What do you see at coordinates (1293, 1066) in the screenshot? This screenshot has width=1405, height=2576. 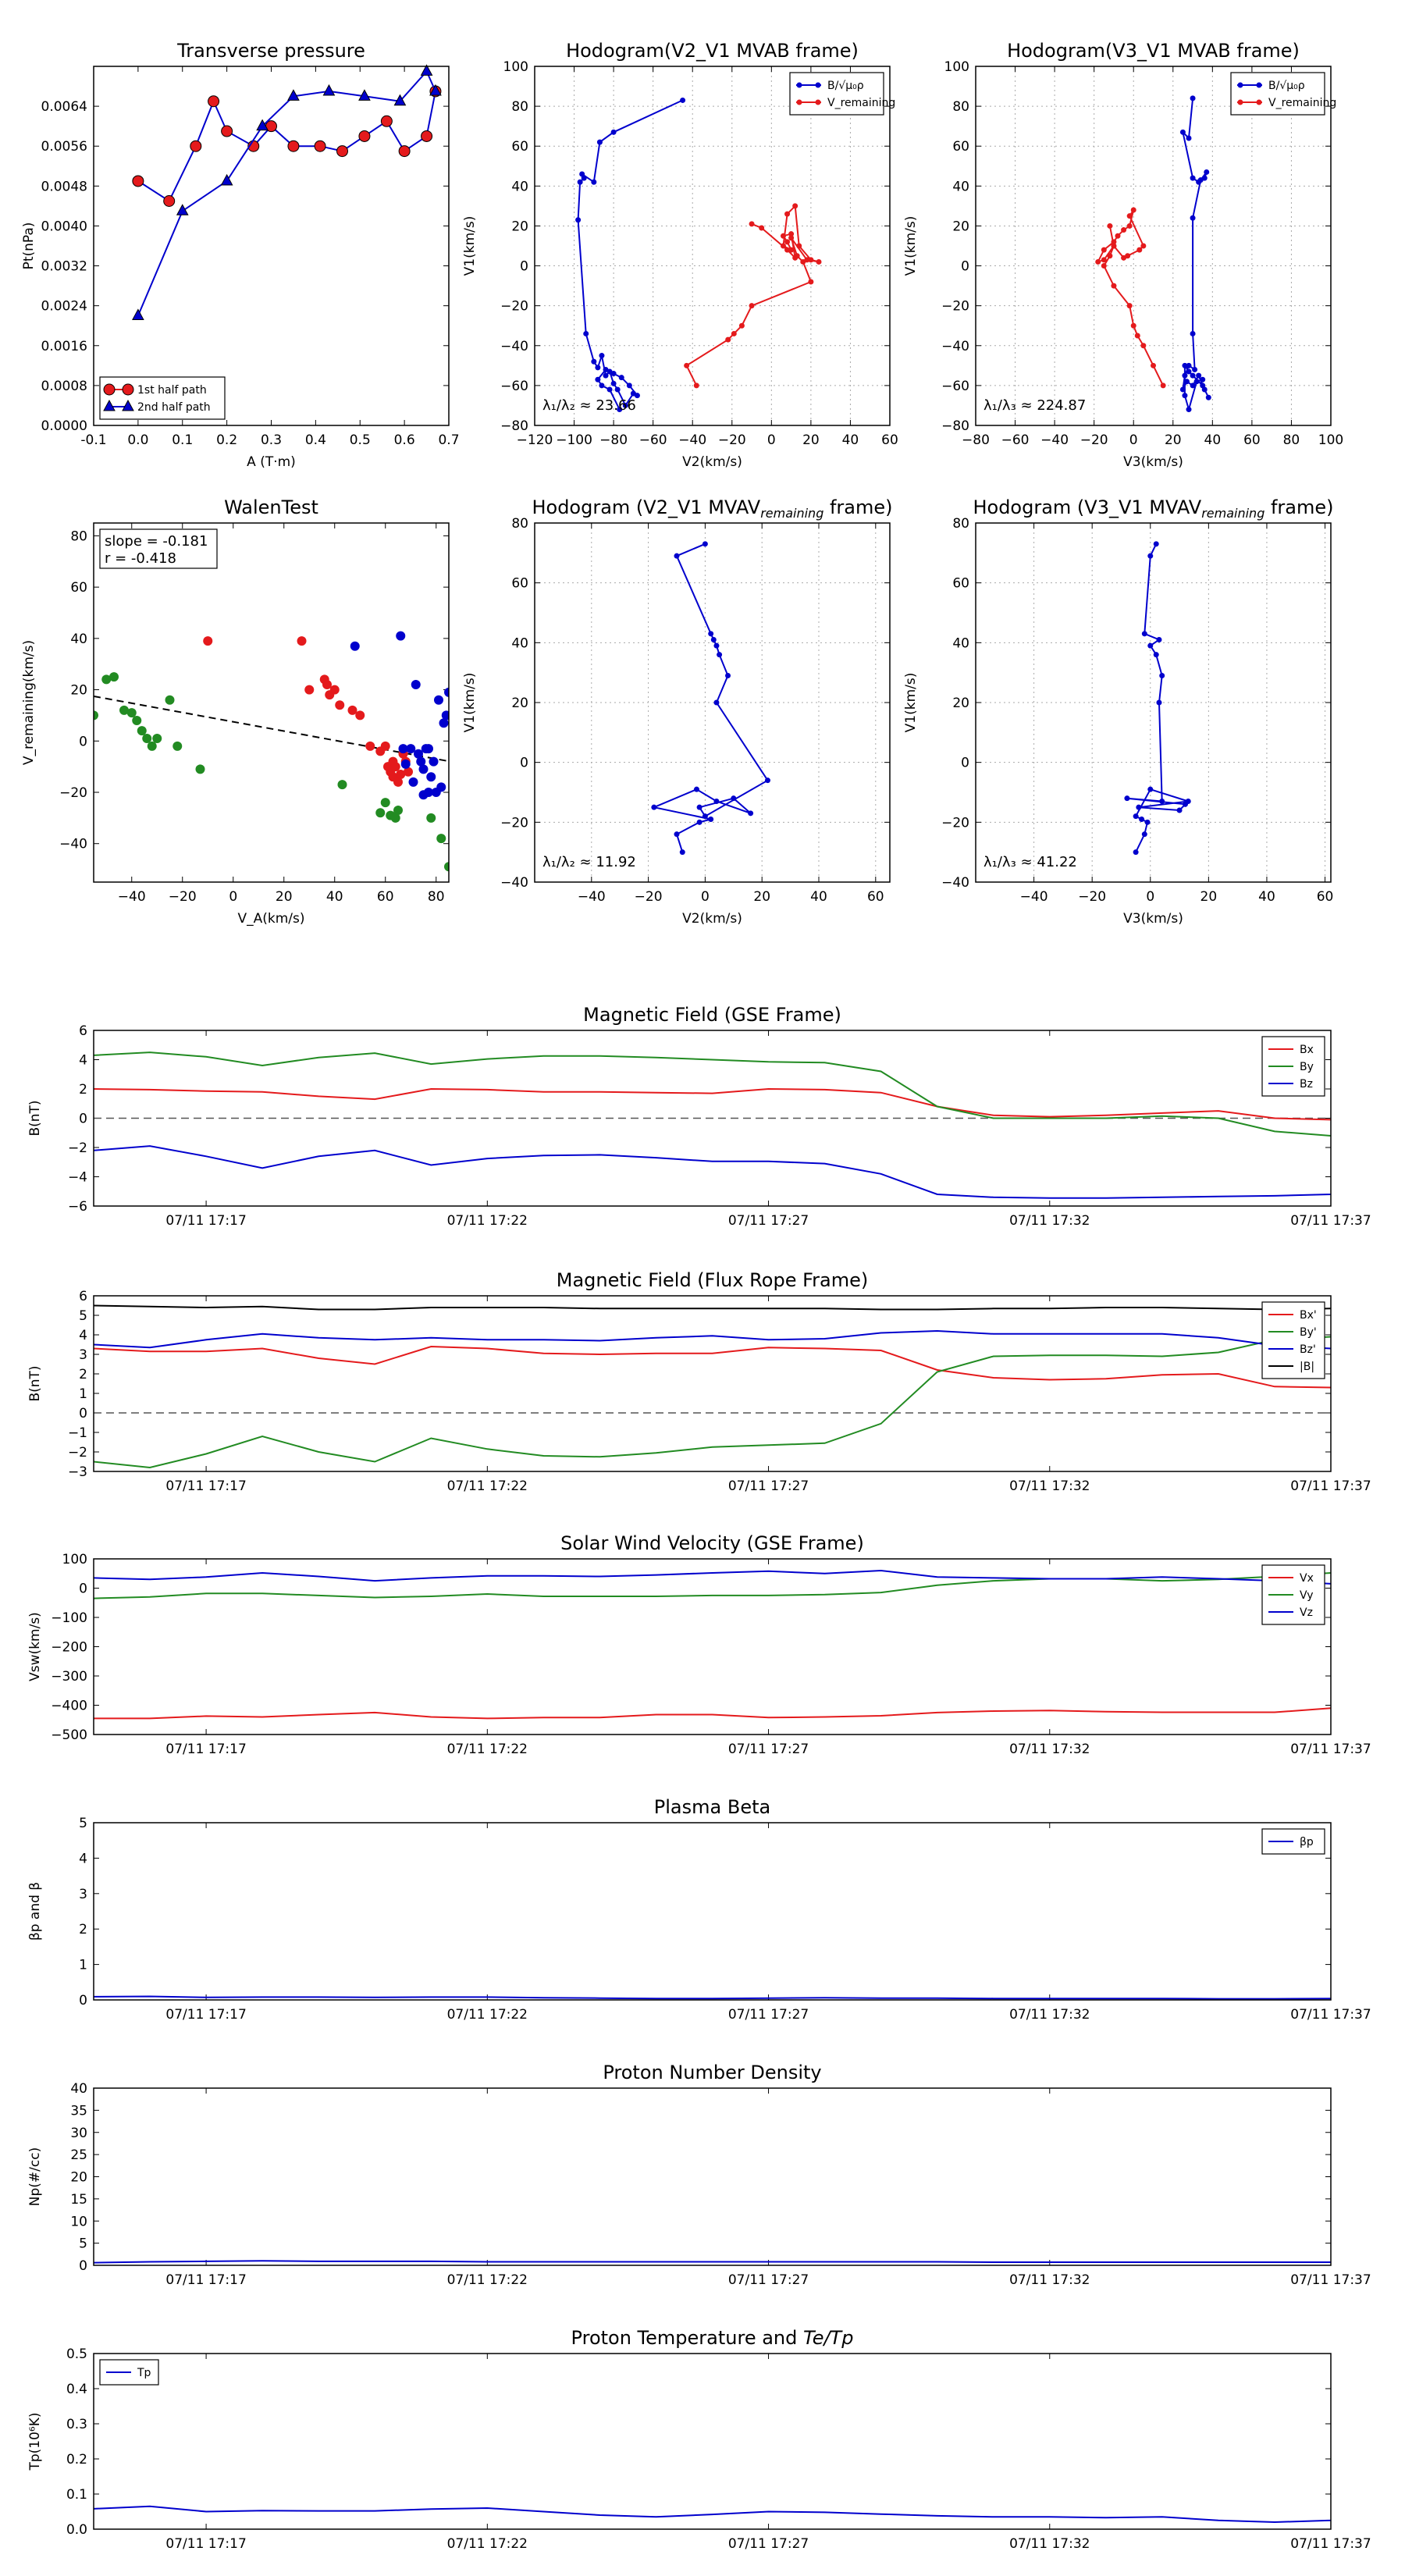 I see `legend: Bx By Bz` at bounding box center [1293, 1066].